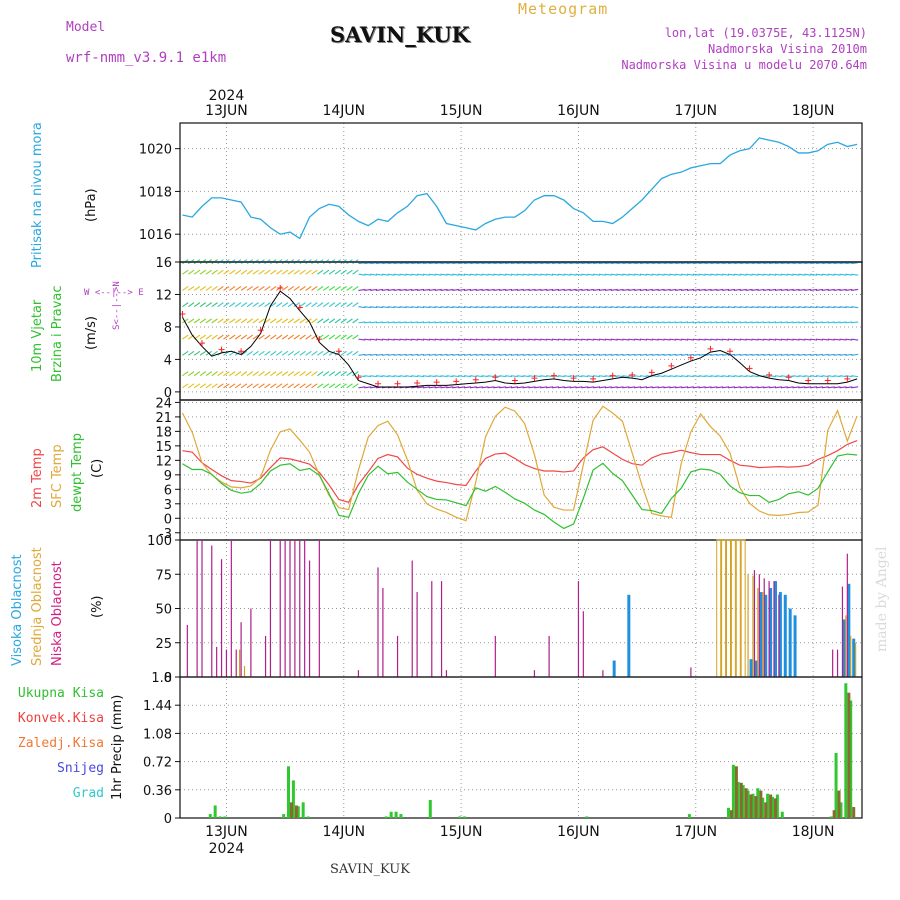 The image size is (900, 900). What do you see at coordinates (461, 111) in the screenshot?
I see `day-label-top: 15JUN` at bounding box center [461, 111].